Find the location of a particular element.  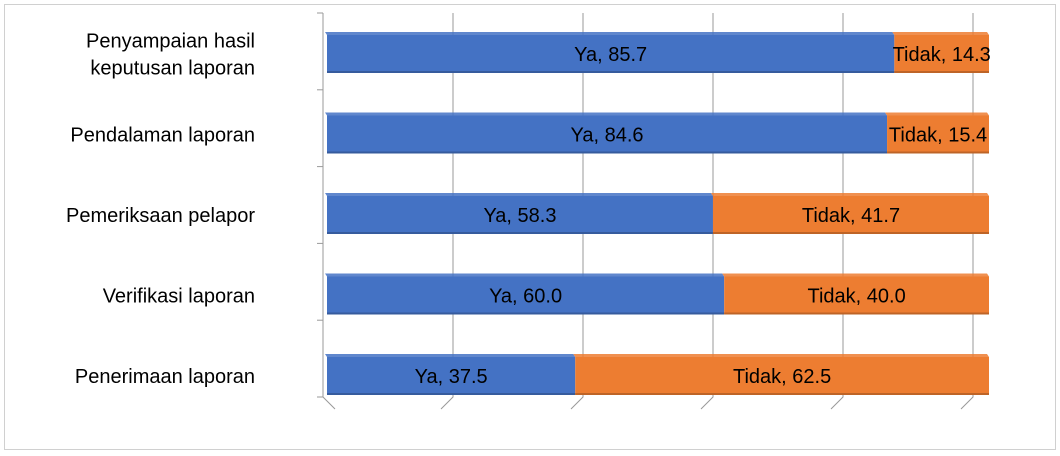

category-label: Penyampaian hasil keputusan laporan is located at coordinates (170, 55).